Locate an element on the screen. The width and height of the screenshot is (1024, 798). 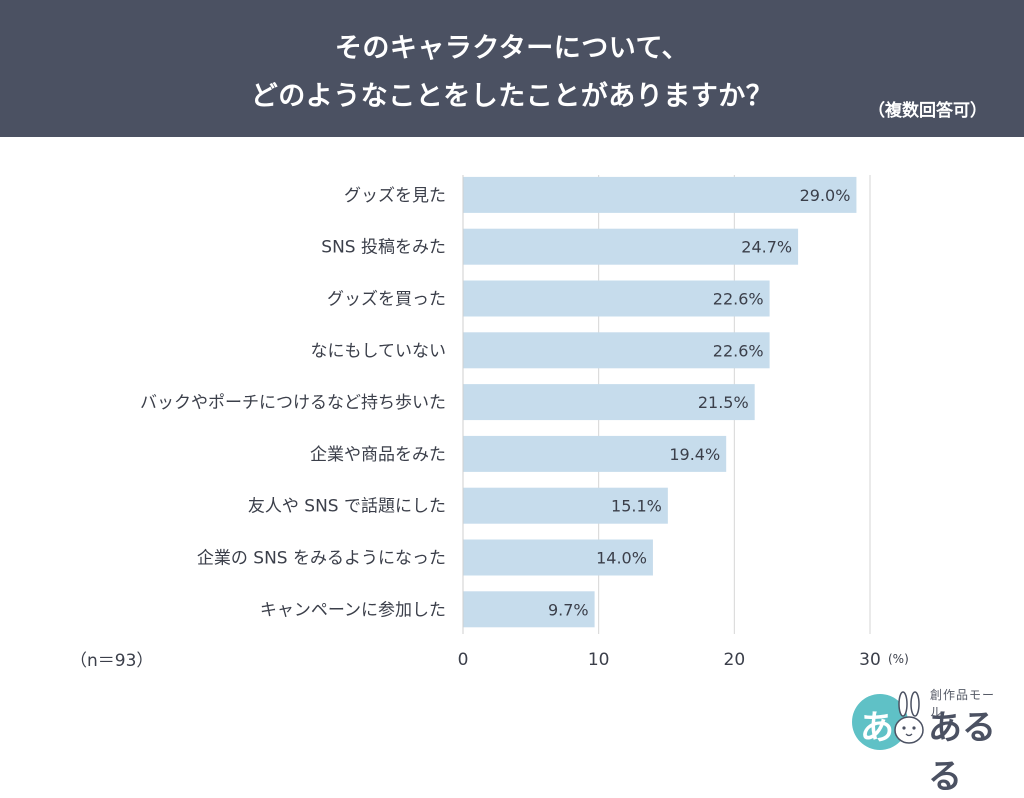
x-tick-label: 20 is located at coordinates (735, 660).